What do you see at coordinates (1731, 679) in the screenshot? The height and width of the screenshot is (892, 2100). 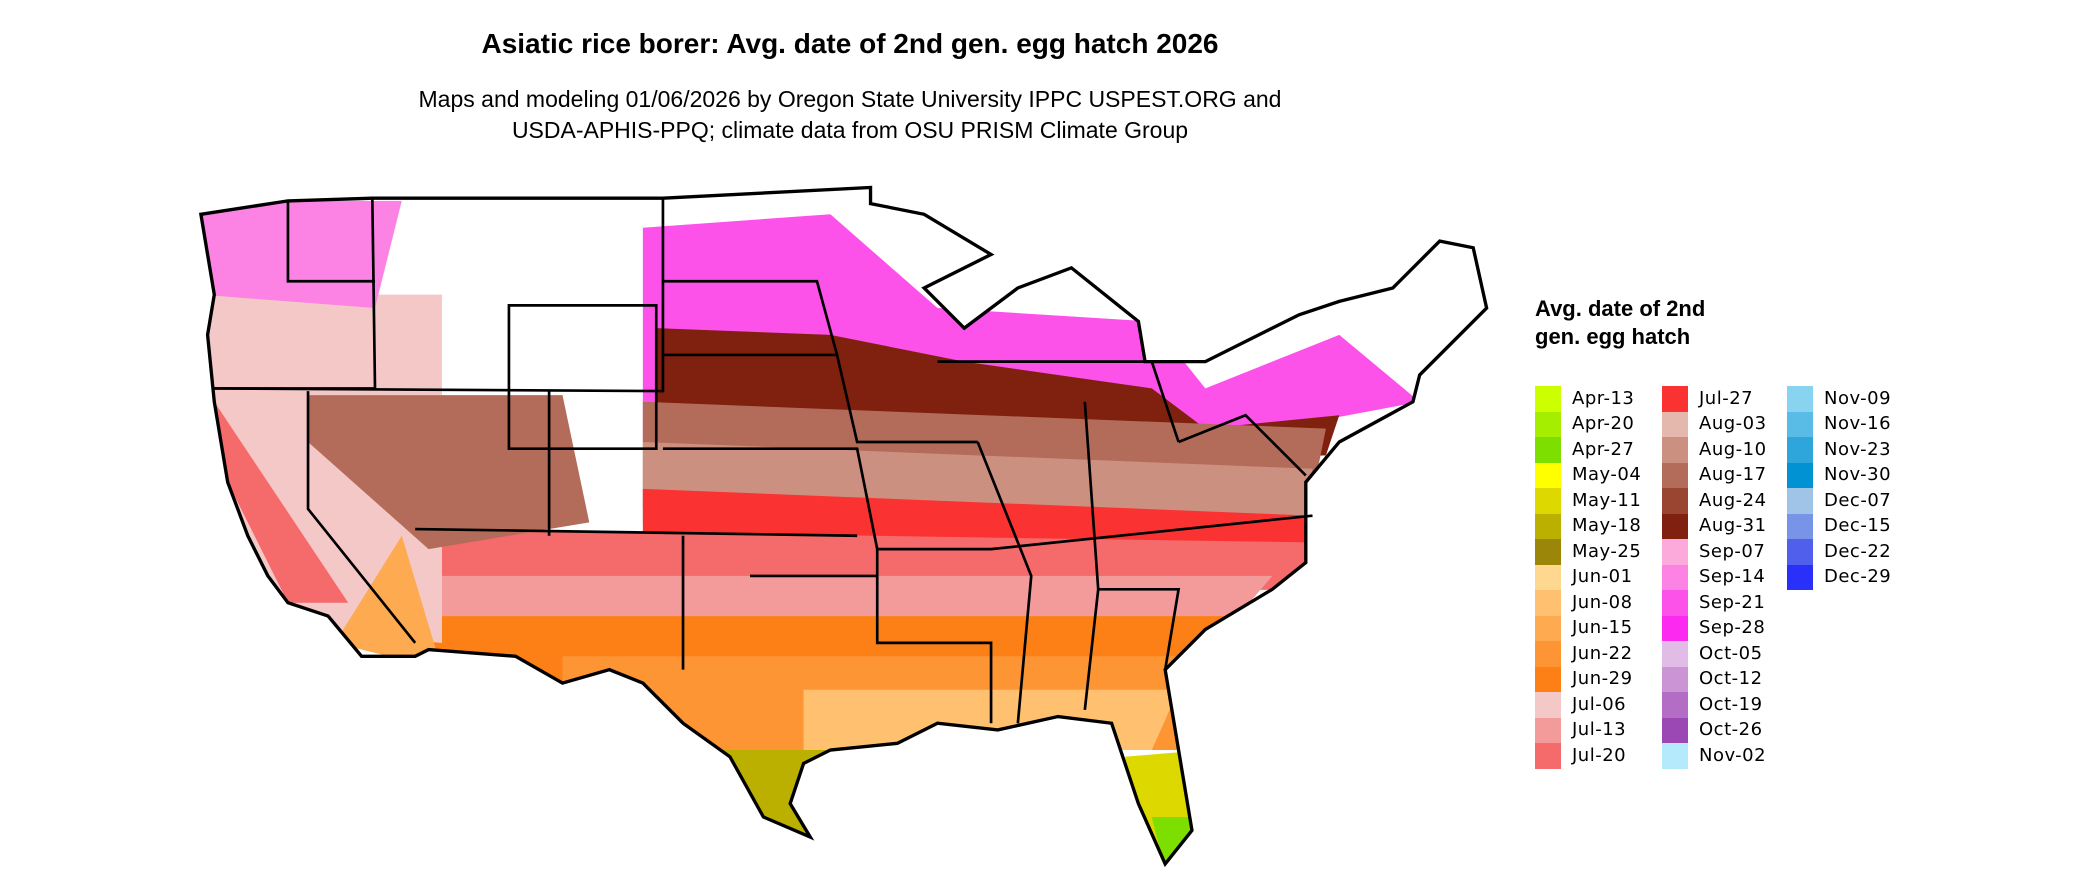 I see `legend-label: Oct-12` at bounding box center [1731, 679].